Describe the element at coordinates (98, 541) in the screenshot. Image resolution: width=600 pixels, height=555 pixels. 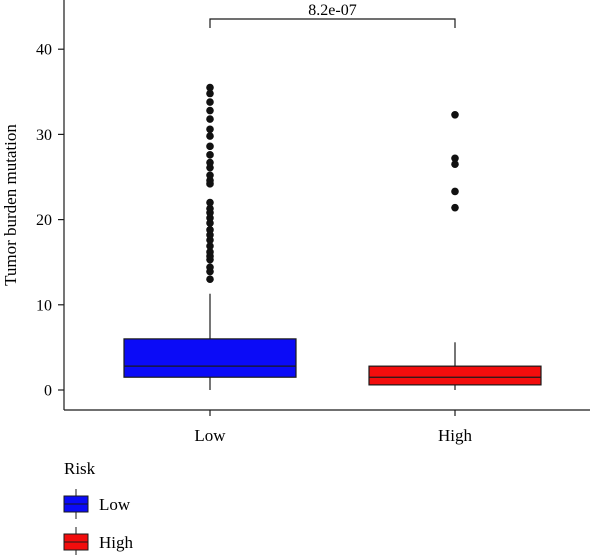
I see `legend-item-high: High` at that location.